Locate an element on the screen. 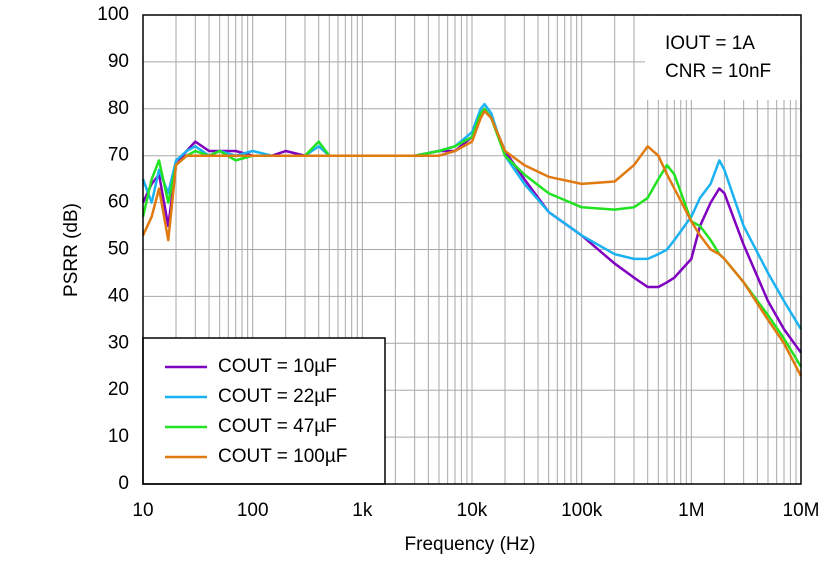 The height and width of the screenshot is (564, 839). x-tick-label: 10k is located at coordinates (472, 510).